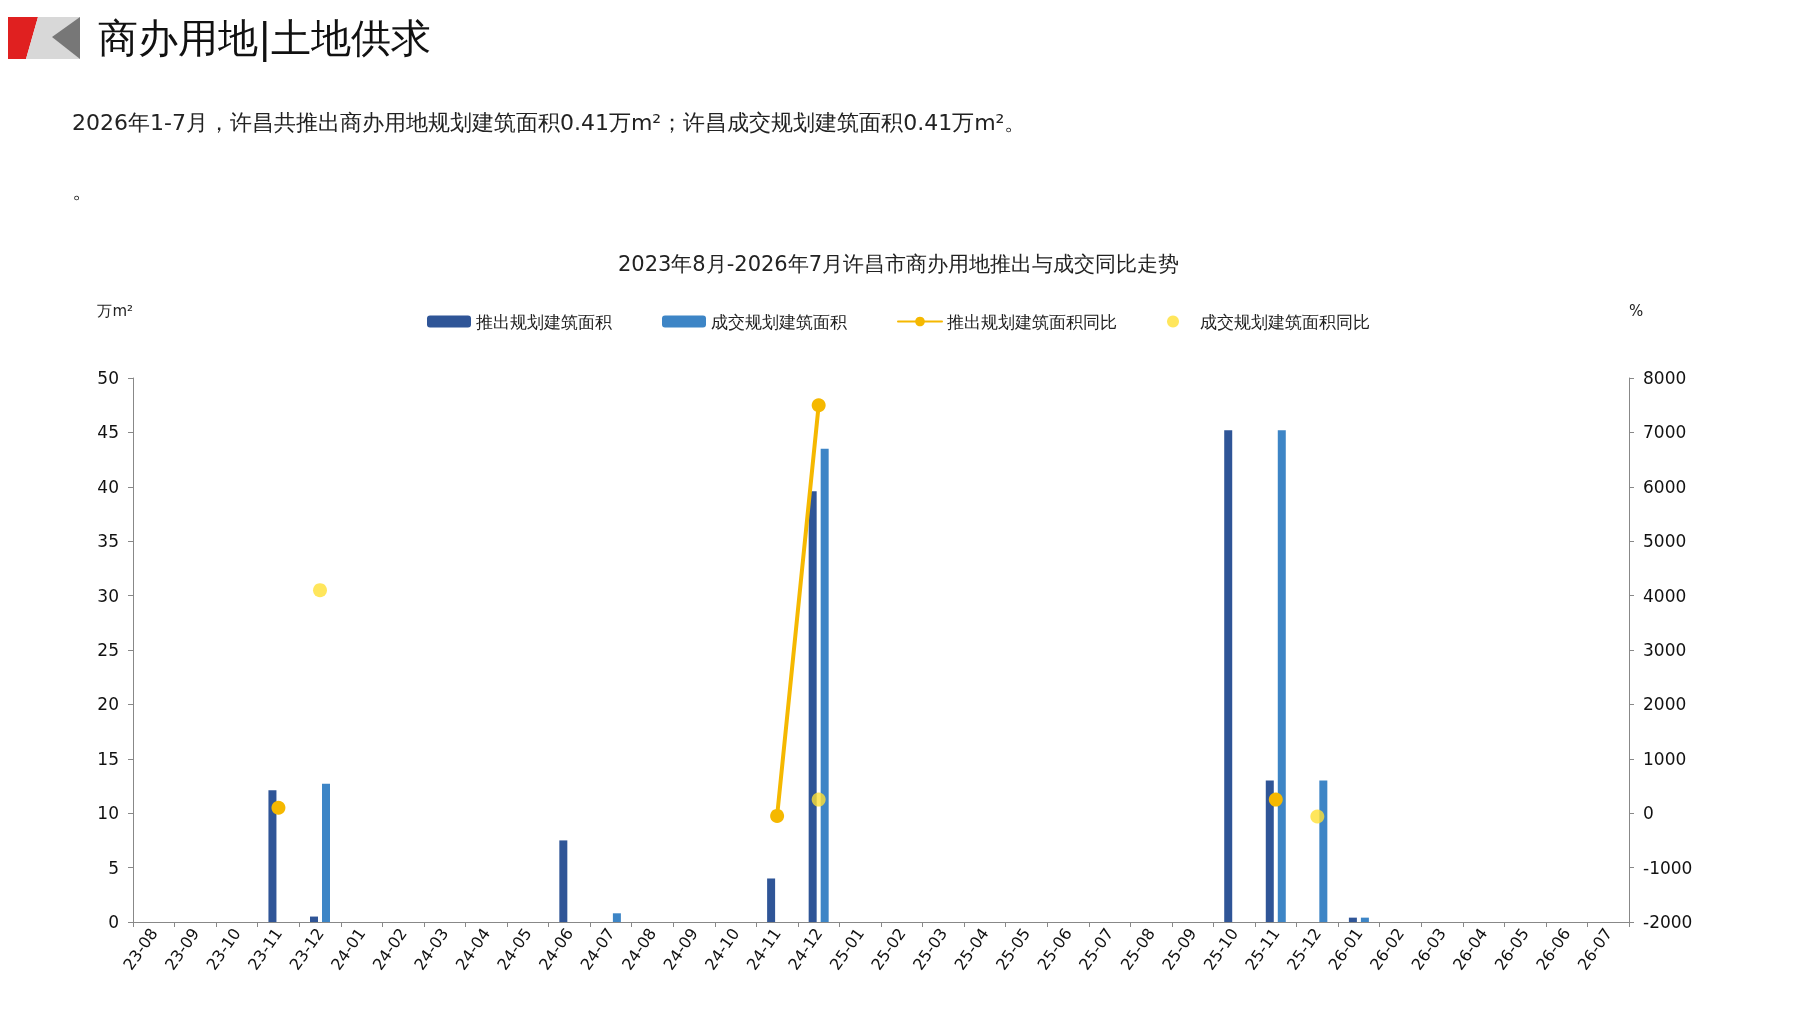 This screenshot has width=1797, height=1010. What do you see at coordinates (1636, 310) in the screenshot?
I see `y2-axis-title: %` at bounding box center [1636, 310].